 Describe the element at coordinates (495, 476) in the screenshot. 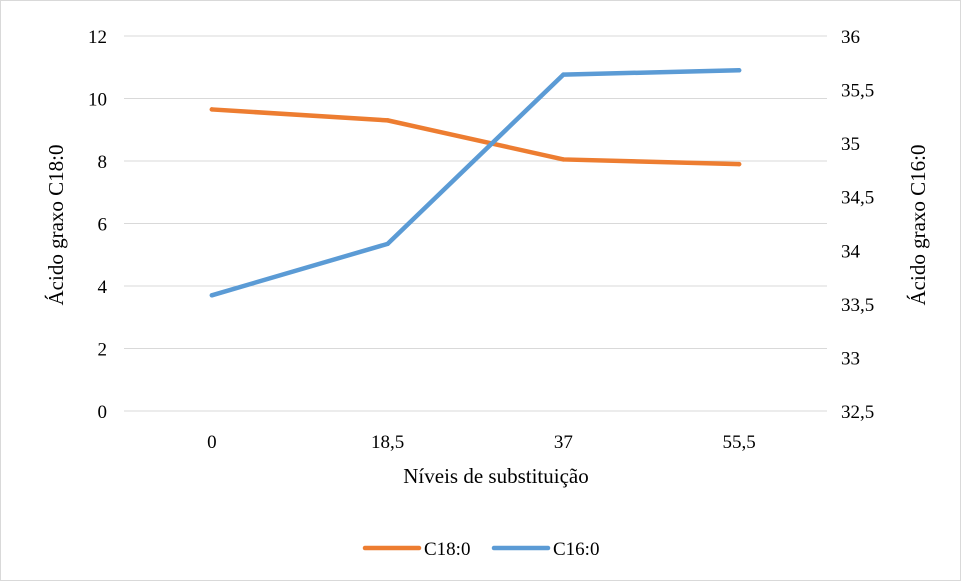

I see `x-axis-title: Níveis de substituição` at that location.